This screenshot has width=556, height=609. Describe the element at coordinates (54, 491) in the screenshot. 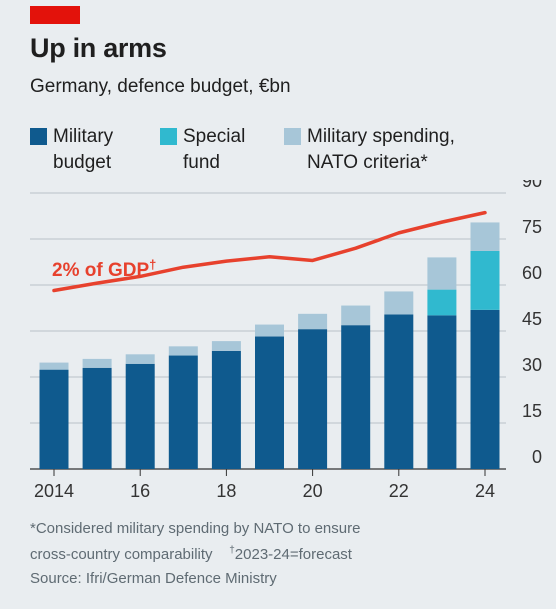

I see `x-tick-label: 2014` at that location.